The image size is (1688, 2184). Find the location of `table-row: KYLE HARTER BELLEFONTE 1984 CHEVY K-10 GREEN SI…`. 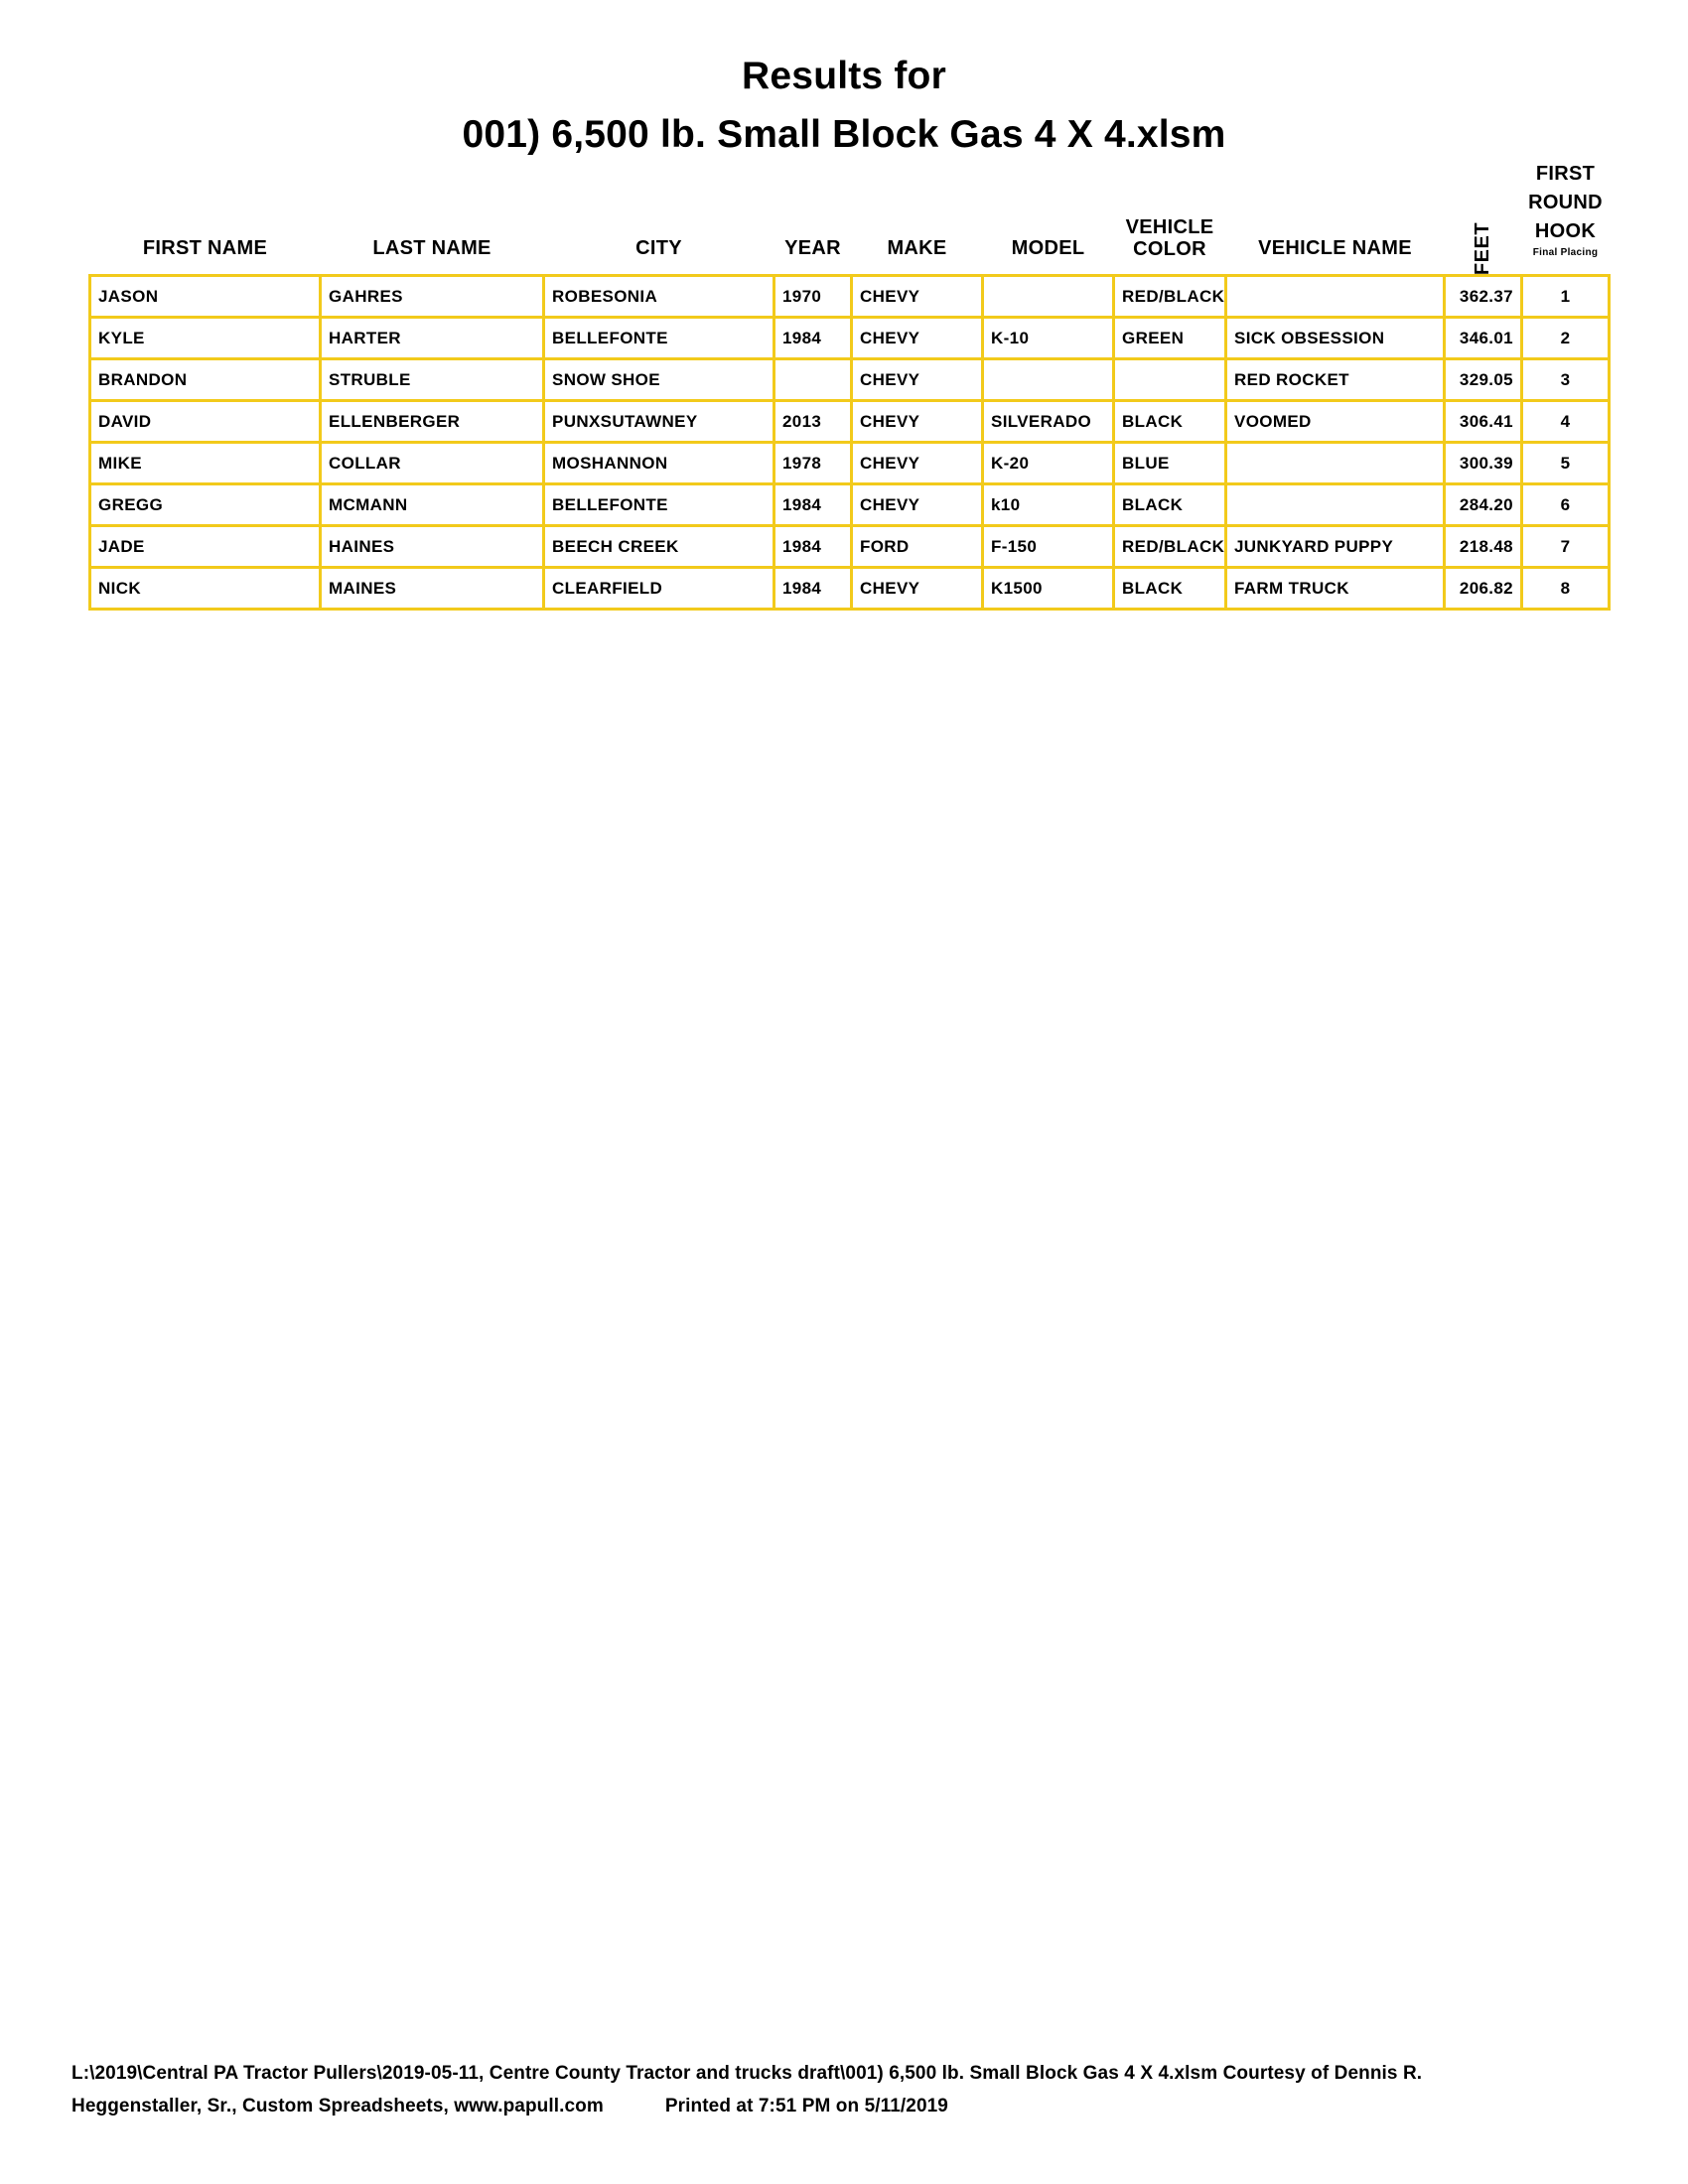

table-row: KYLE HARTER BELLEFONTE 1984 CHEVY K-10 GREEN SI… is located at coordinates (849, 338).